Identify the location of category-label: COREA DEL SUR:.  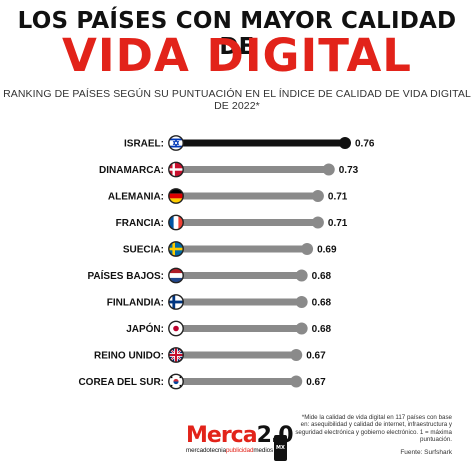
(121, 382).